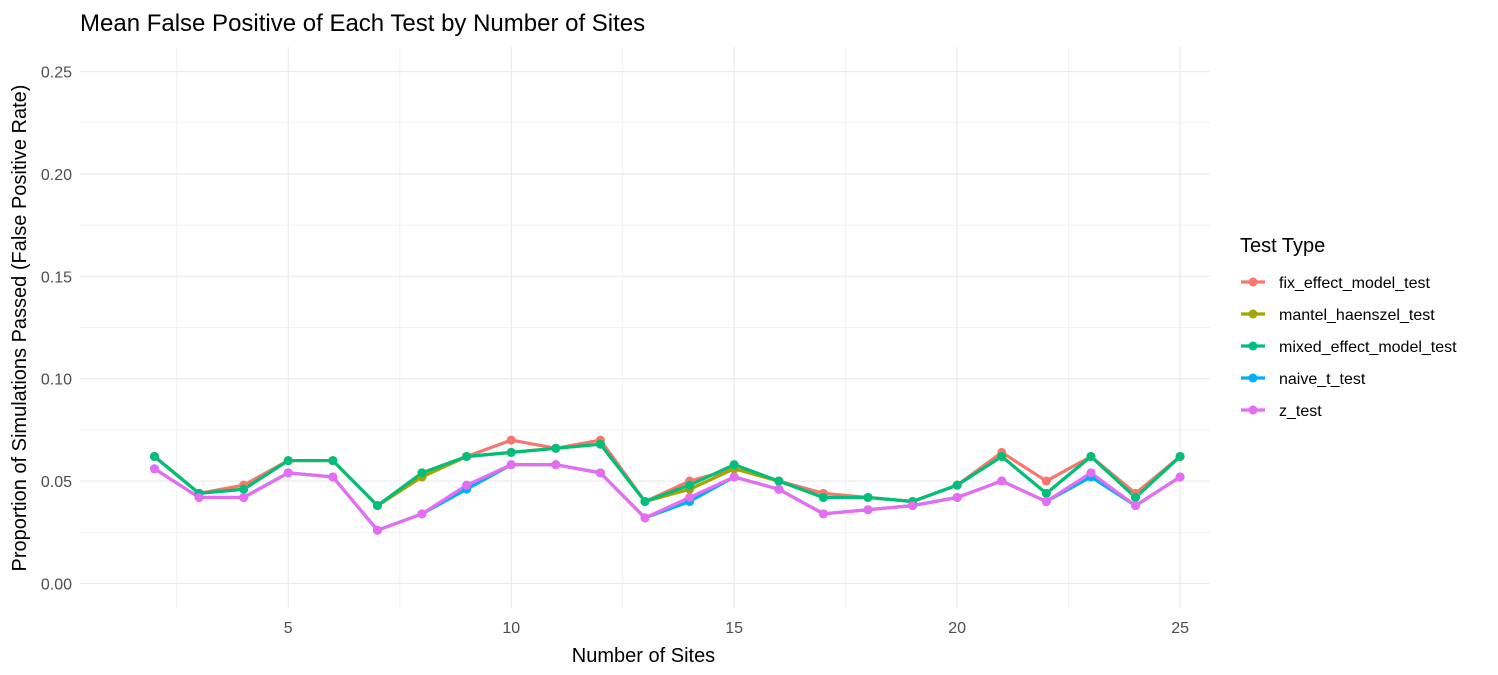 The height and width of the screenshot is (675, 1498). What do you see at coordinates (1354, 283) in the screenshot?
I see `legend-label: fix_effect_model_test` at bounding box center [1354, 283].